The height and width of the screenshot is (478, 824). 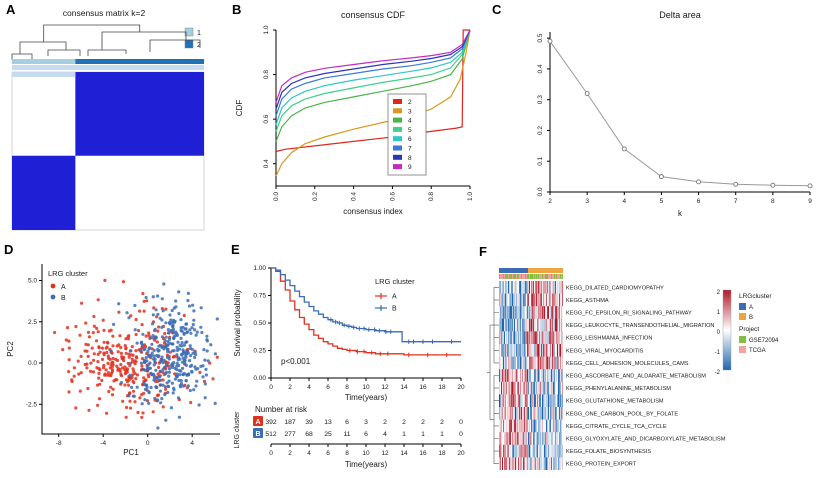 What do you see at coordinates (618, 389) in the screenshot?
I see `svg-text: KEGG_PHENYLALANINE_METABOLISM` at bounding box center [618, 389].